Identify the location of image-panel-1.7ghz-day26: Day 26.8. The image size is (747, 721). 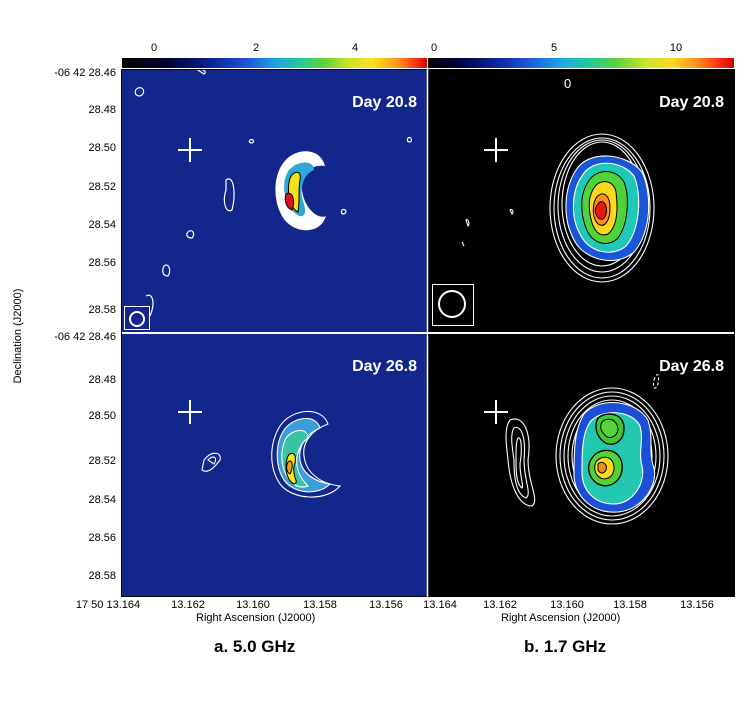
(581, 465).